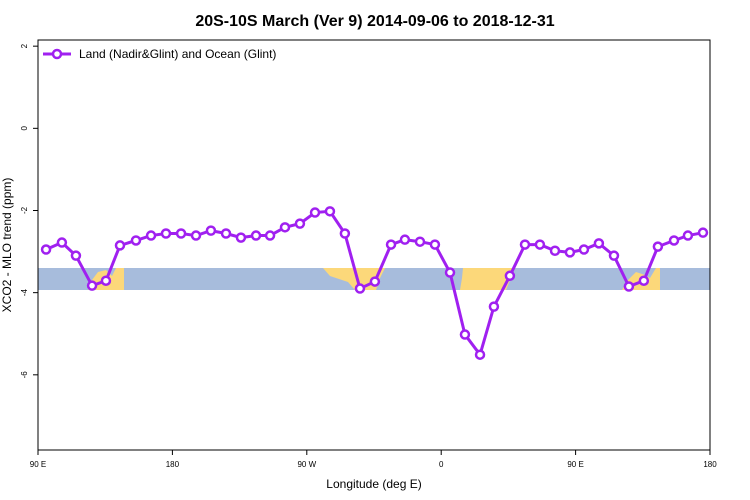 Image resolution: width=750 pixels, height=500 pixels. What do you see at coordinates (24, 210) in the screenshot?
I see `y-tick-label: -2` at bounding box center [24, 210].